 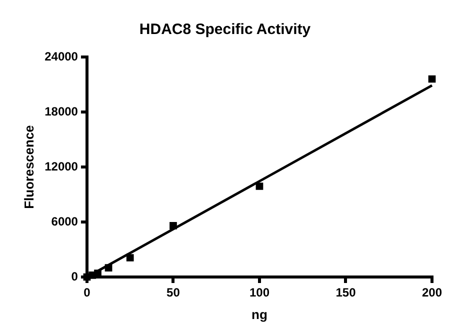 What do you see at coordinates (61, 56) in the screenshot?
I see `y-tick-label: 24000` at bounding box center [61, 56].